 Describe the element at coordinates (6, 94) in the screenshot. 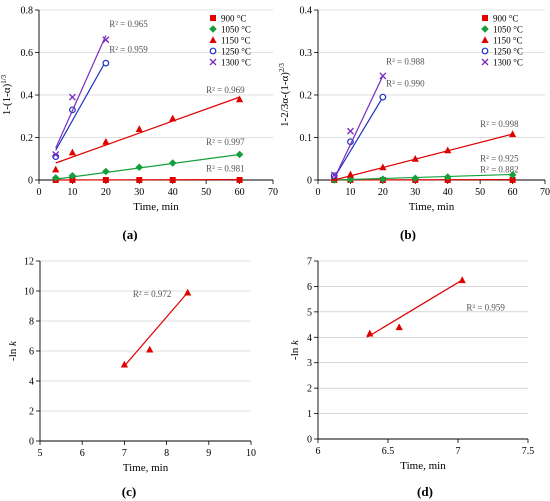

I see `y-axis-label: 1-(1-α)1/3` at that location.